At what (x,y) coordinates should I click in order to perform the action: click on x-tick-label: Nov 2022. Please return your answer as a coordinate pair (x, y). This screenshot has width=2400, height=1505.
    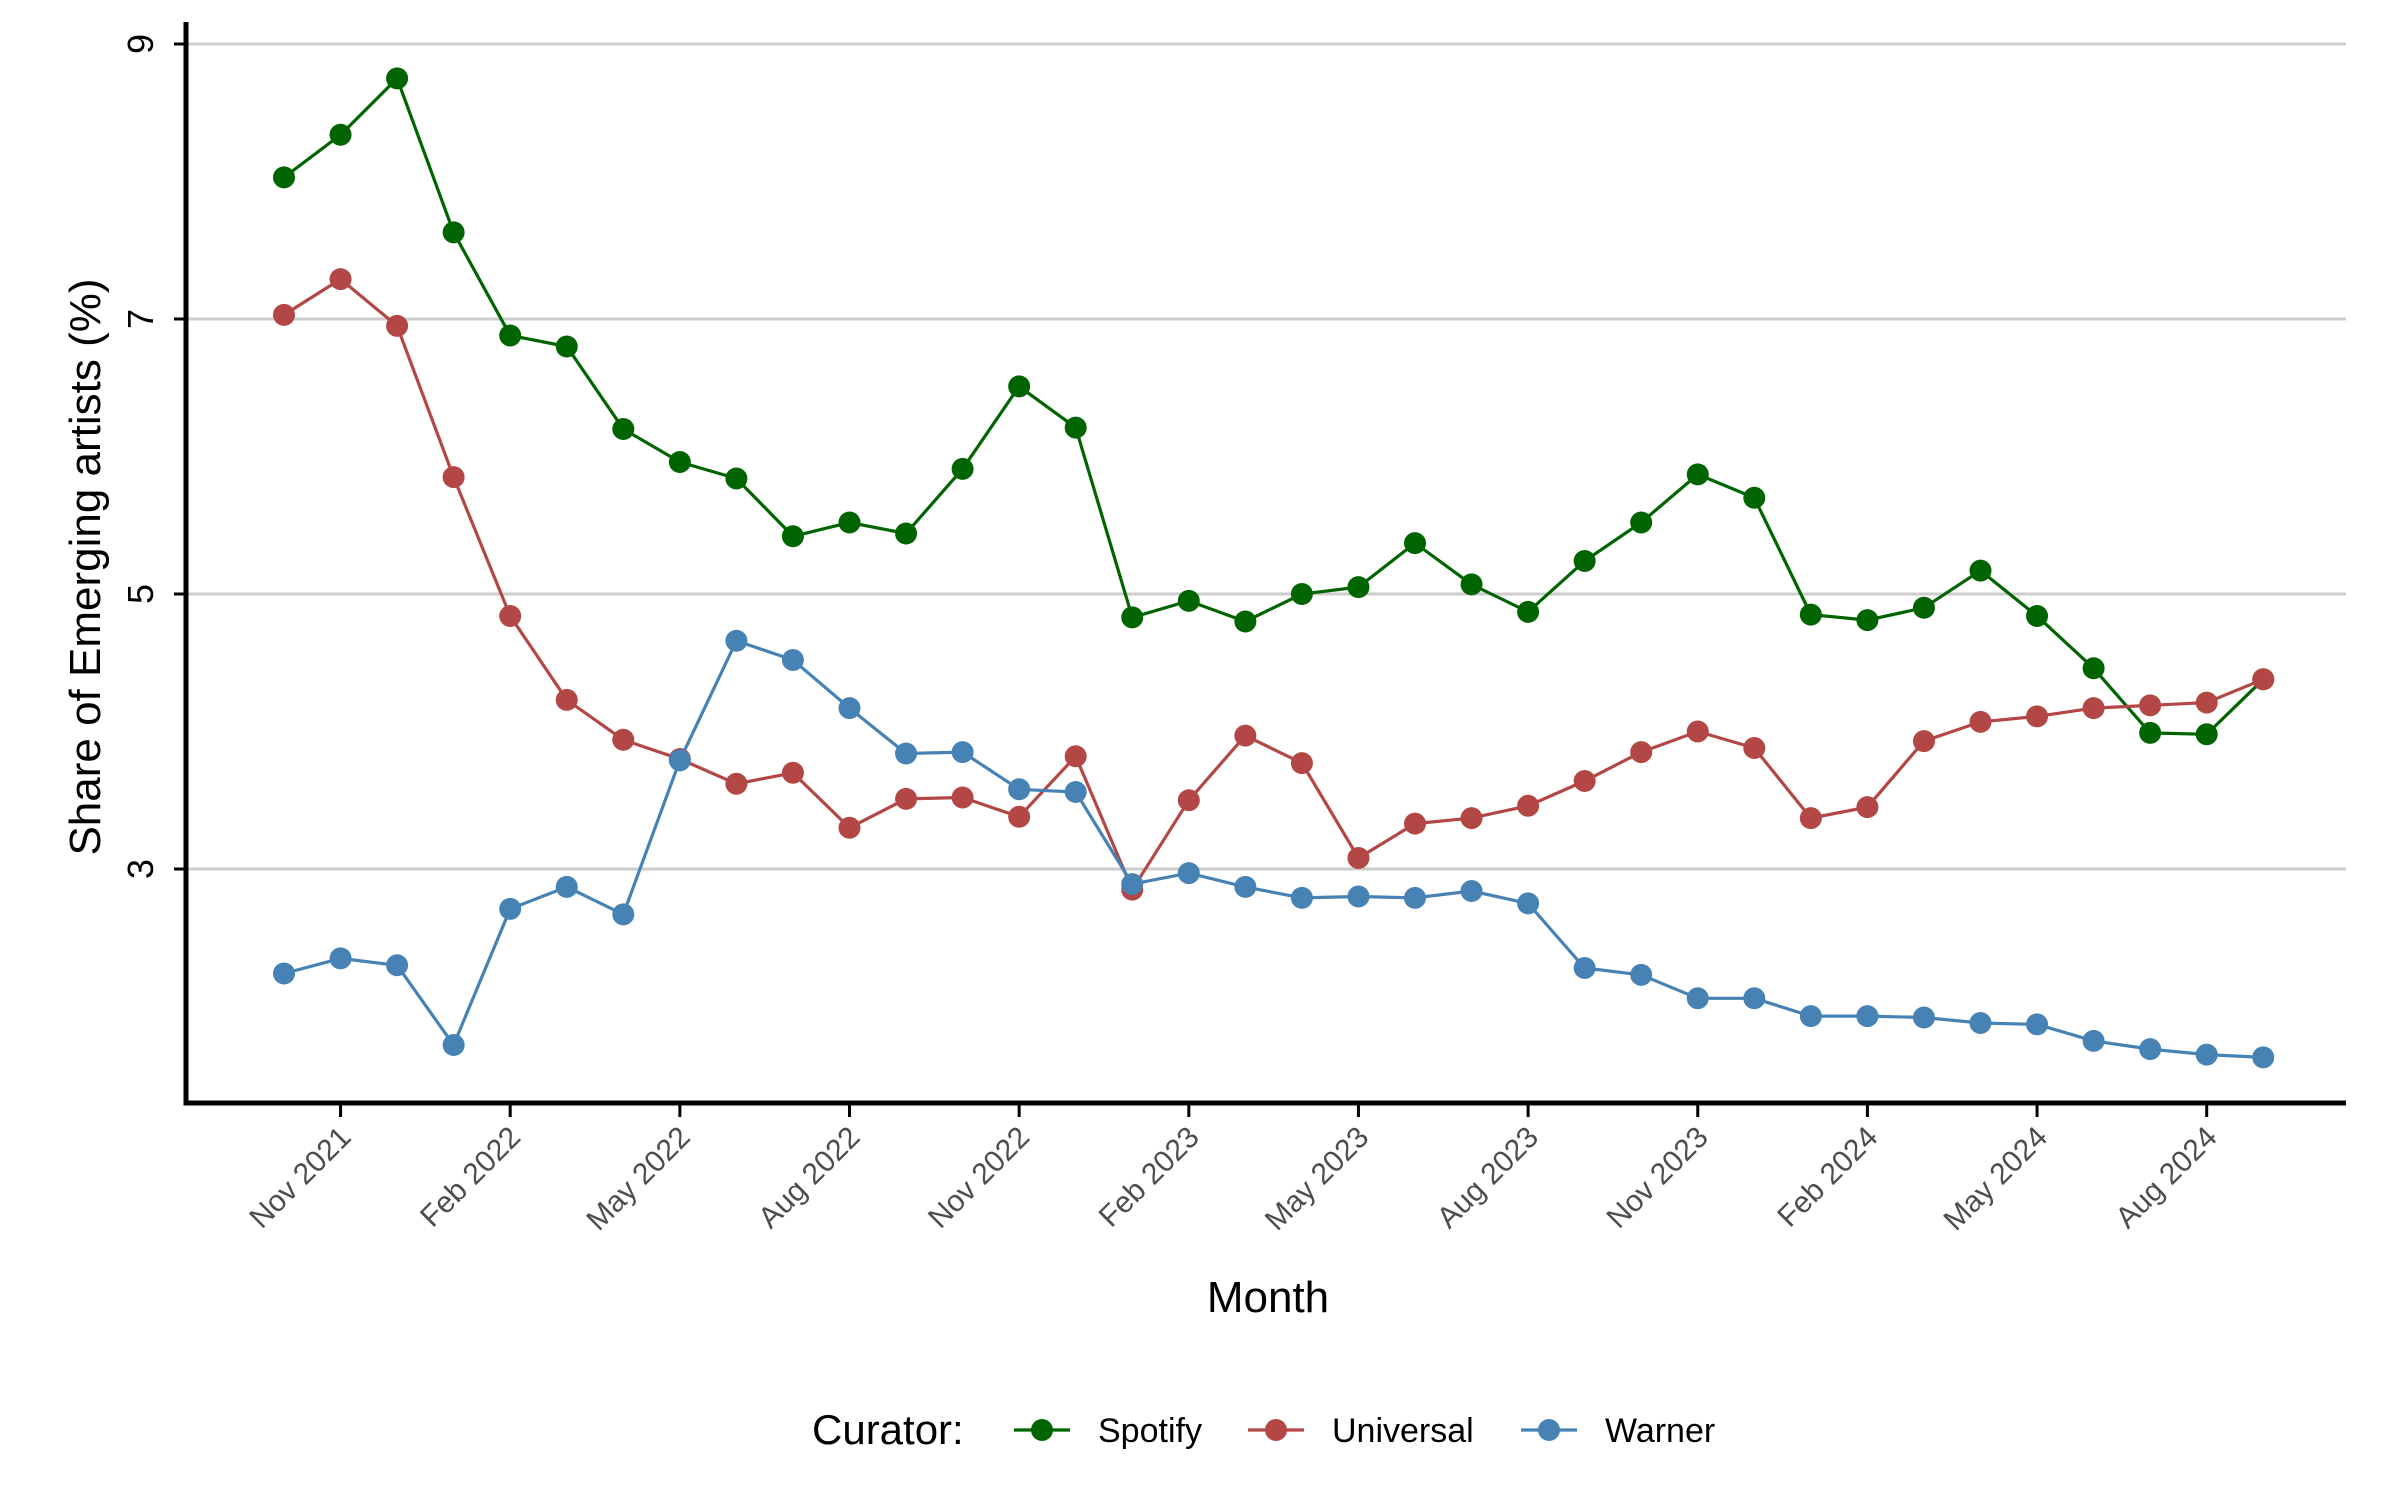
    Looking at the image, I should click on (979, 1178).